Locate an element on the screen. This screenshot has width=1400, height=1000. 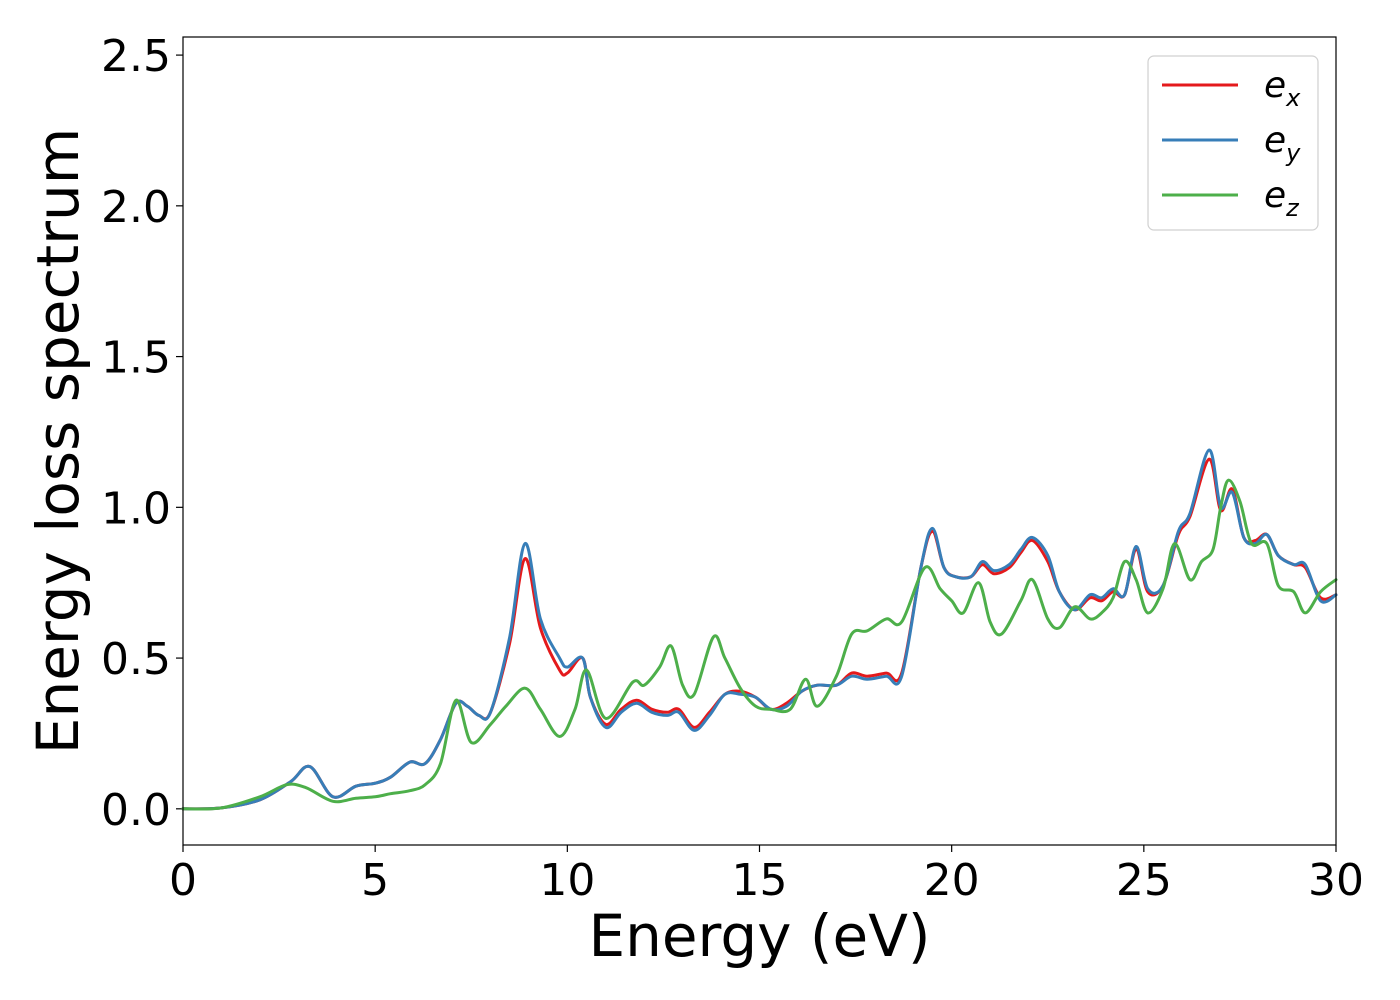
x-tick-label: 30 is located at coordinates (1336, 880).